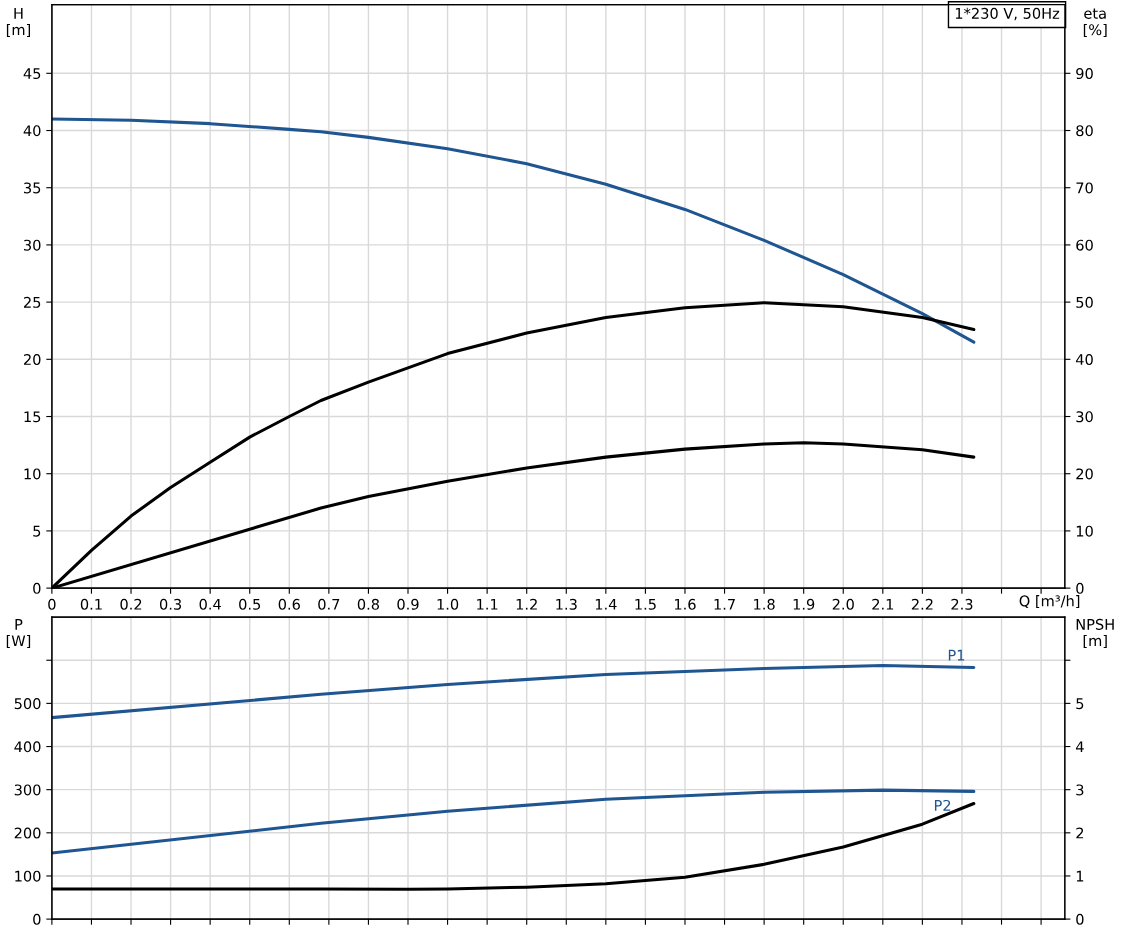  I want to click on x-tick-label: 2.0, so click(843, 604).